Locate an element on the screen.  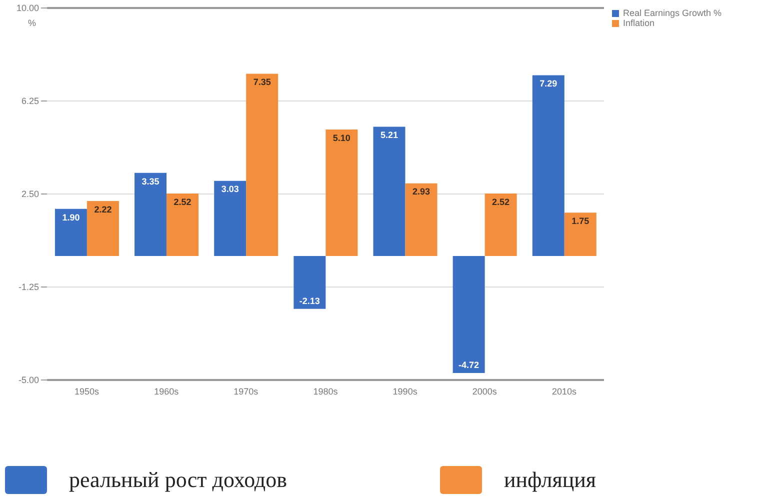
x-tick-label: 2010s is located at coordinates (564, 391).